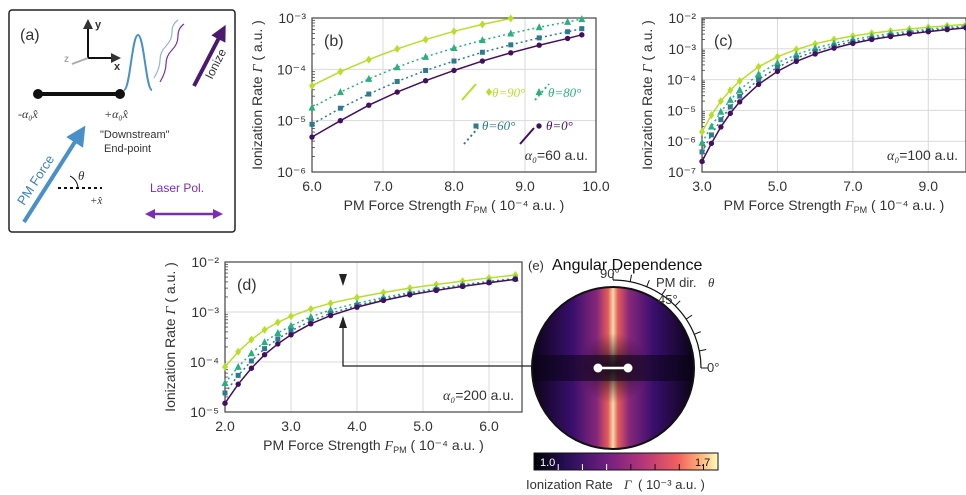 This screenshot has height=495, width=966. What do you see at coordinates (96, 201) in the screenshot?
I see `plus-x-label: +x̂` at bounding box center [96, 201].